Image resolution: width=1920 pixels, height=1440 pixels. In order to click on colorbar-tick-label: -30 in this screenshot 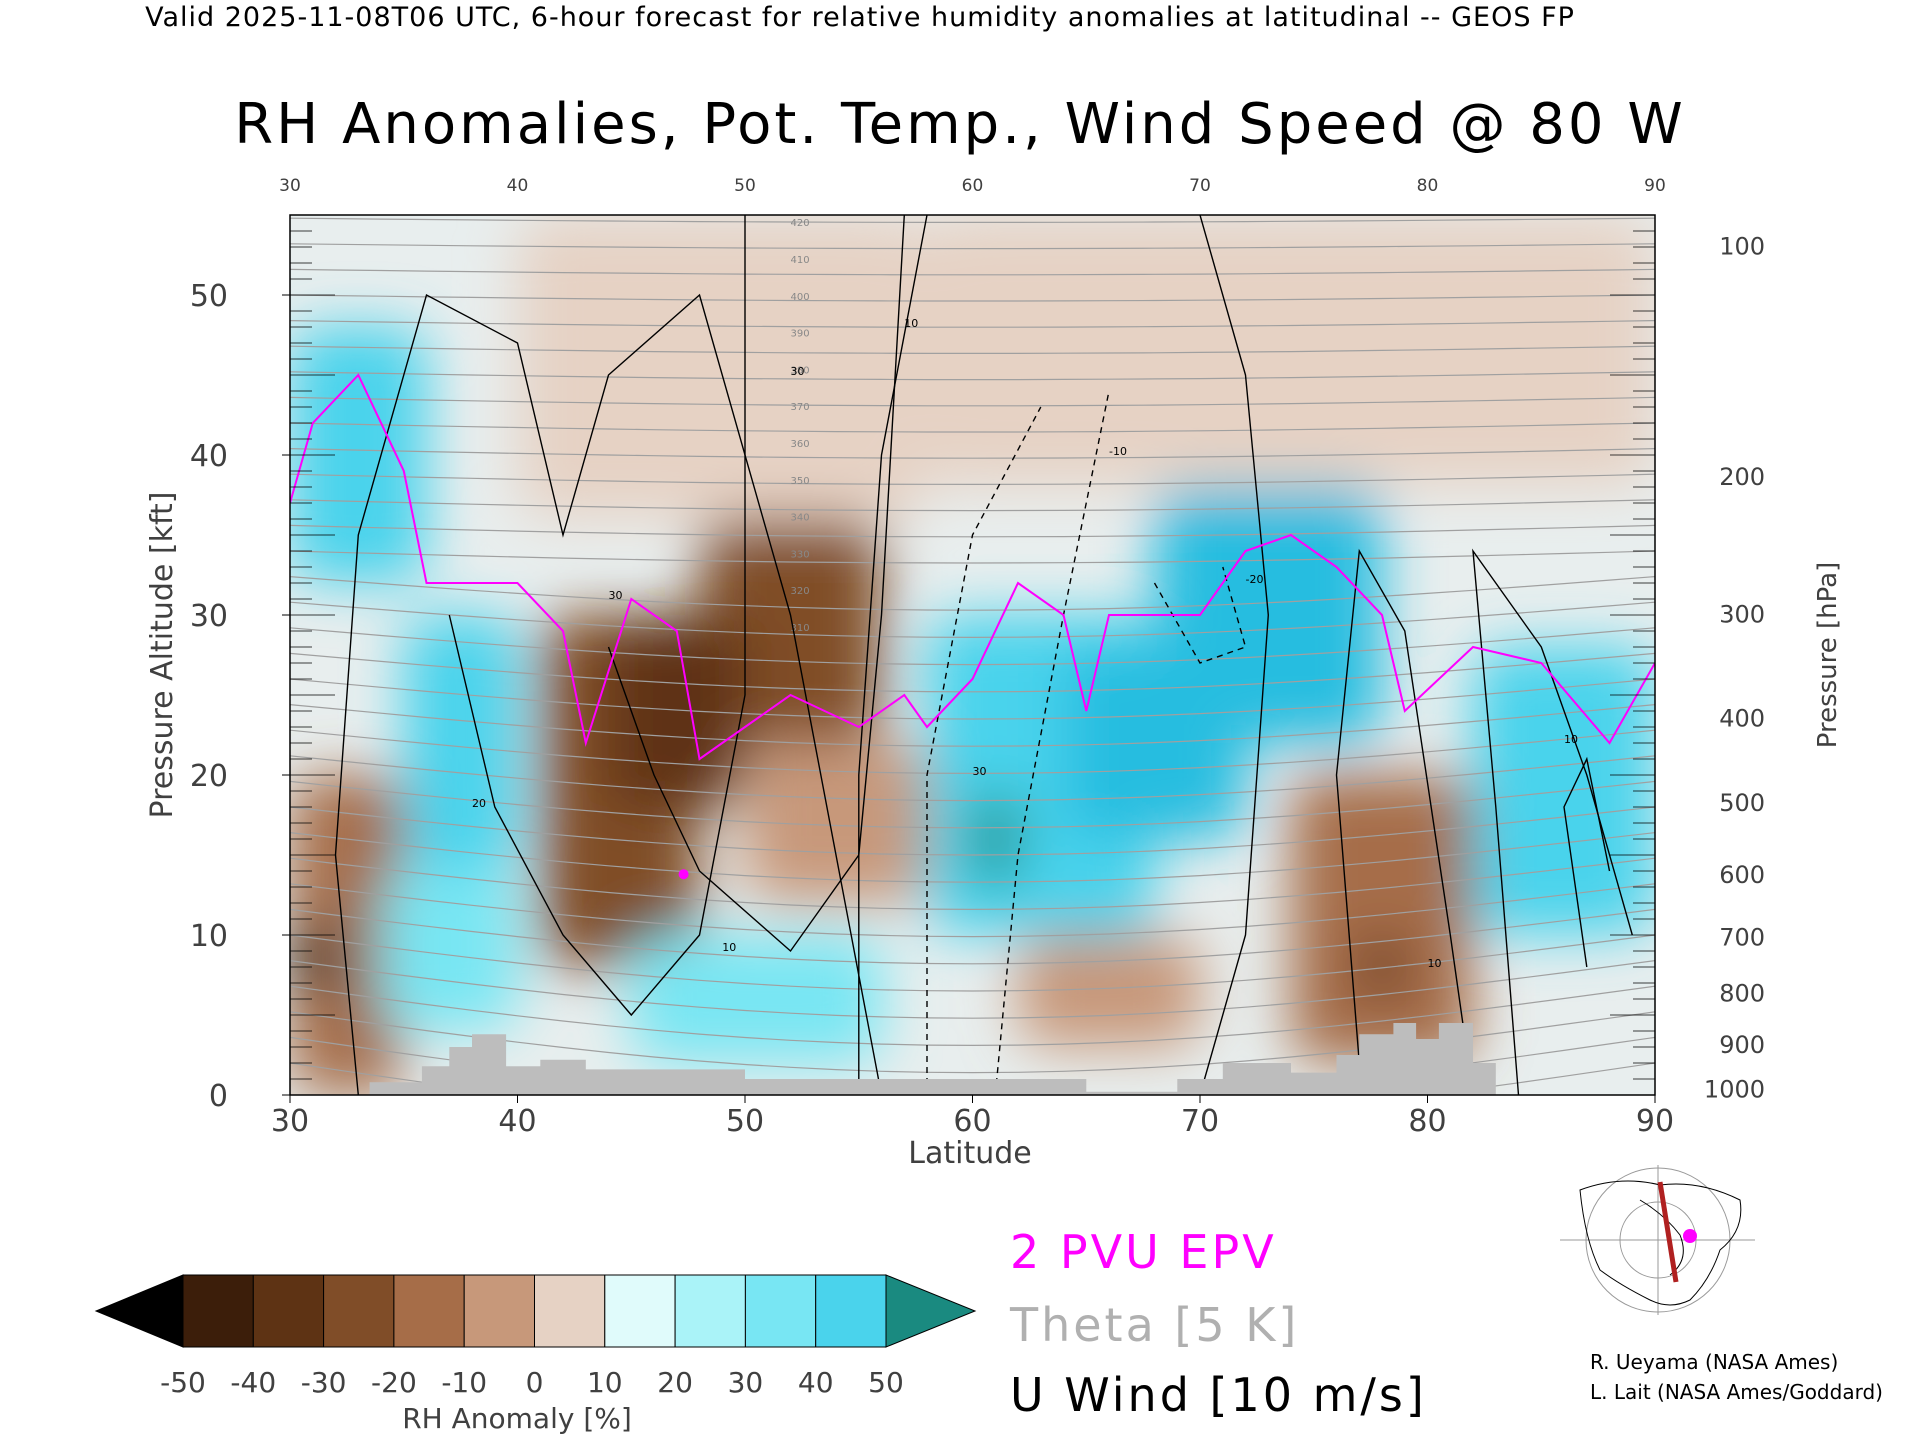, I will do `click(324, 1382)`.